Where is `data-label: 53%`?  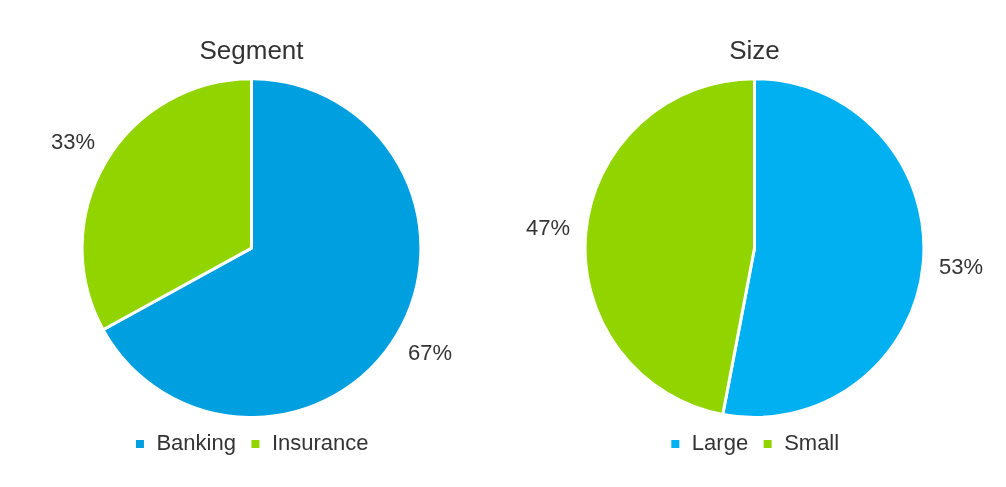
data-label: 53% is located at coordinates (960, 266).